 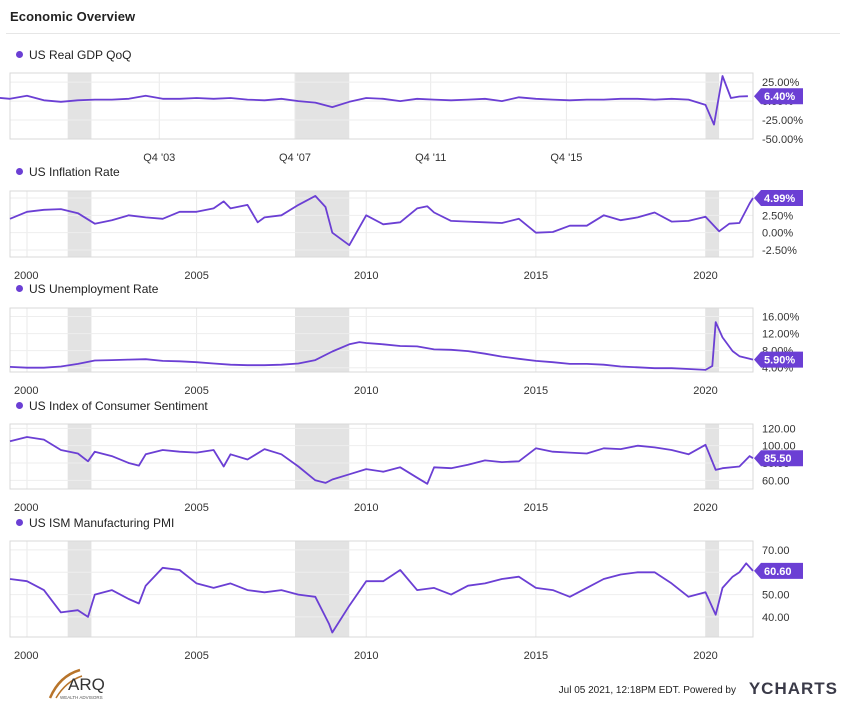 I want to click on series-title-text: US Index of Consumer Sentiment, so click(x=118, y=406).